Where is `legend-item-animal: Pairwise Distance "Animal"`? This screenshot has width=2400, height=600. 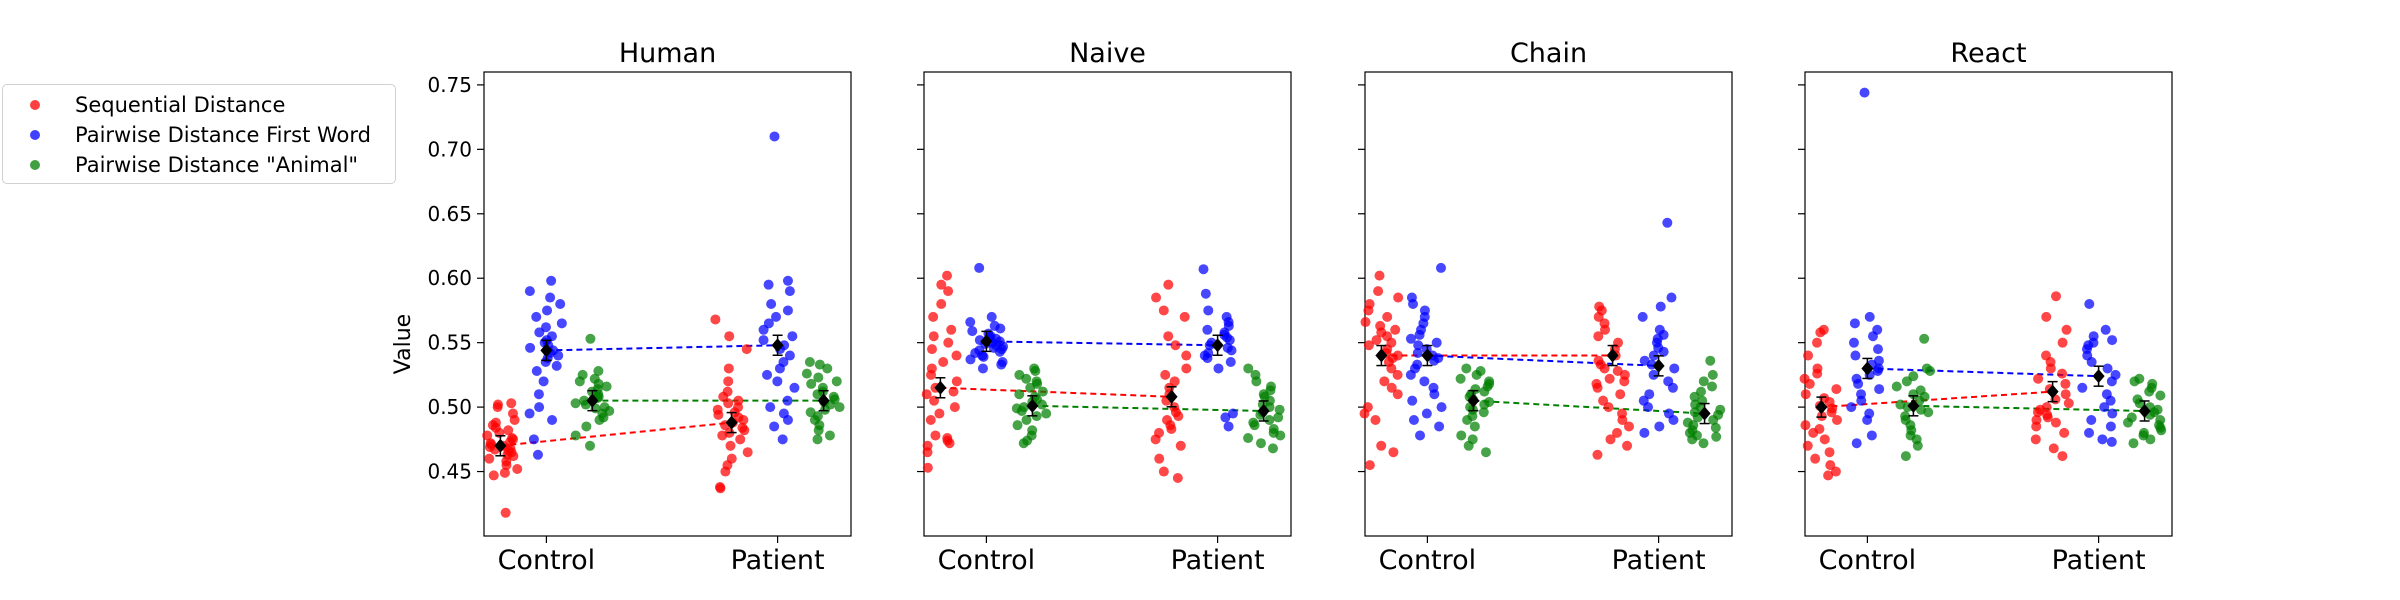 legend-item-animal: Pairwise Distance "Animal" is located at coordinates (180, 165).